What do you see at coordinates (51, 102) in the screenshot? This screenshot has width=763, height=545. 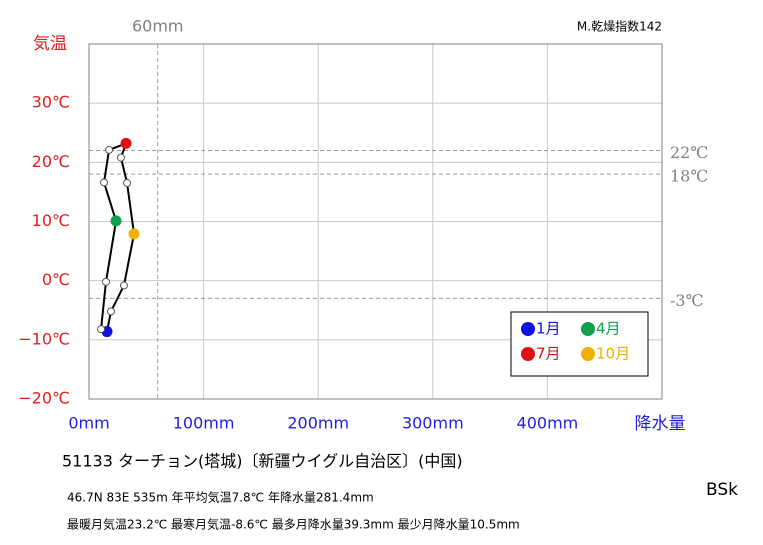 I see `y-tick-label: 30℃` at bounding box center [51, 102].